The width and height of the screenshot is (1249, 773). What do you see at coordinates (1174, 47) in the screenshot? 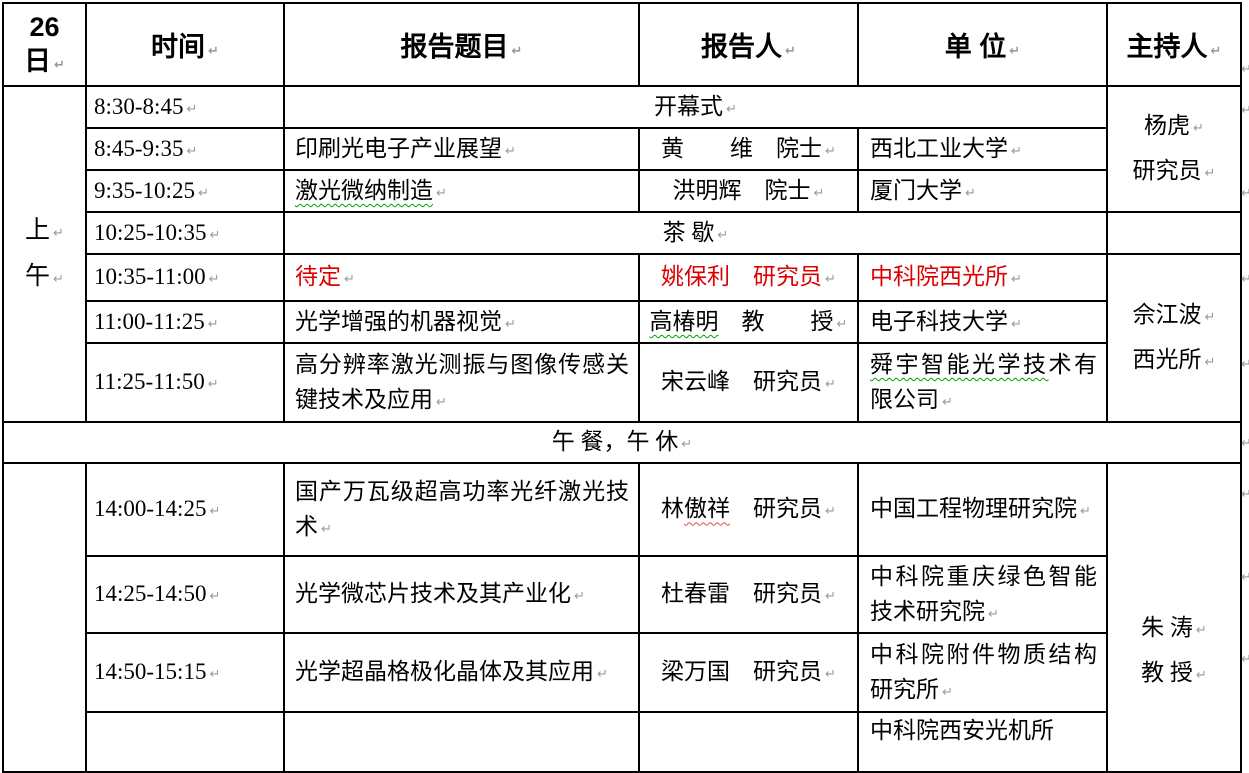
I see `header-host-label: 主持人` at bounding box center [1174, 47].